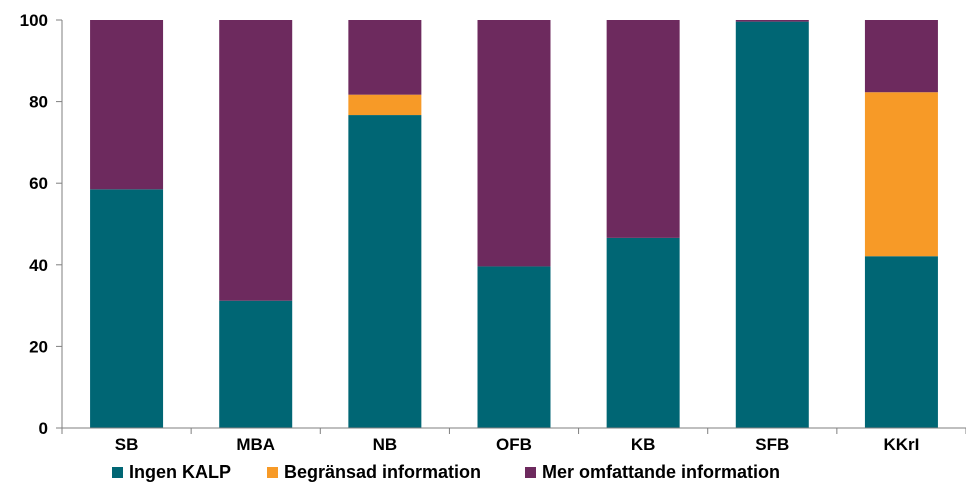 The image size is (966, 484). What do you see at coordinates (901, 444) in the screenshot?
I see `x-category-label-kkri: KKrI` at bounding box center [901, 444].